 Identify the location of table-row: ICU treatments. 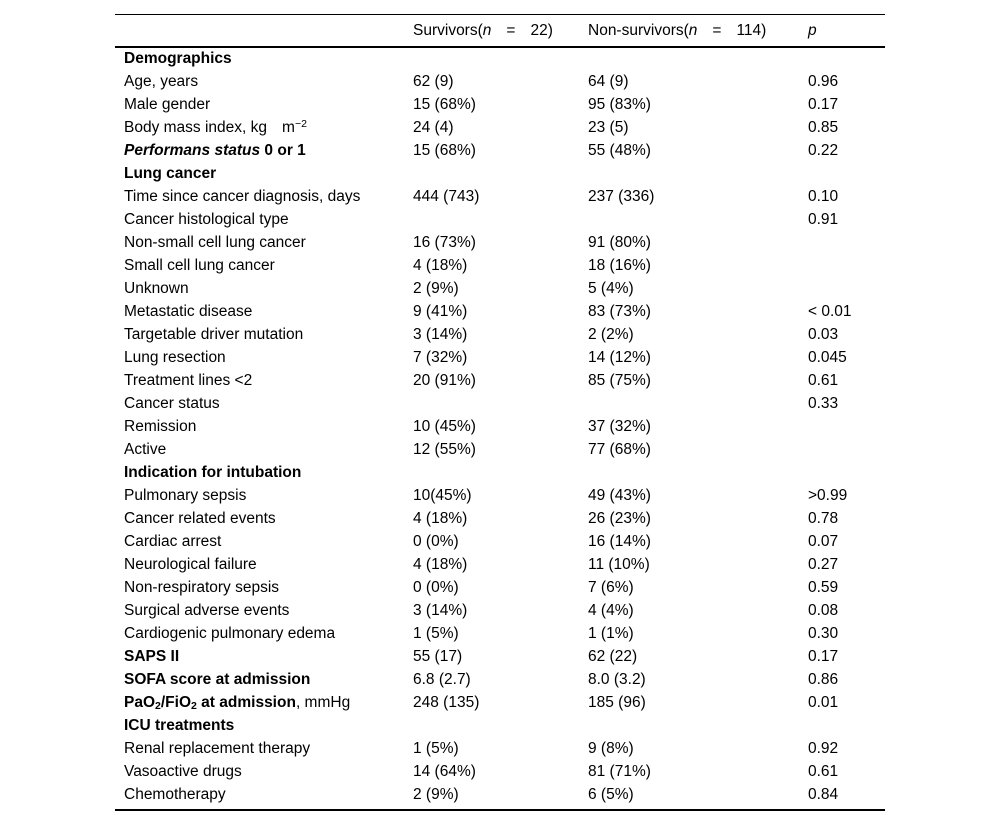
(500, 725).